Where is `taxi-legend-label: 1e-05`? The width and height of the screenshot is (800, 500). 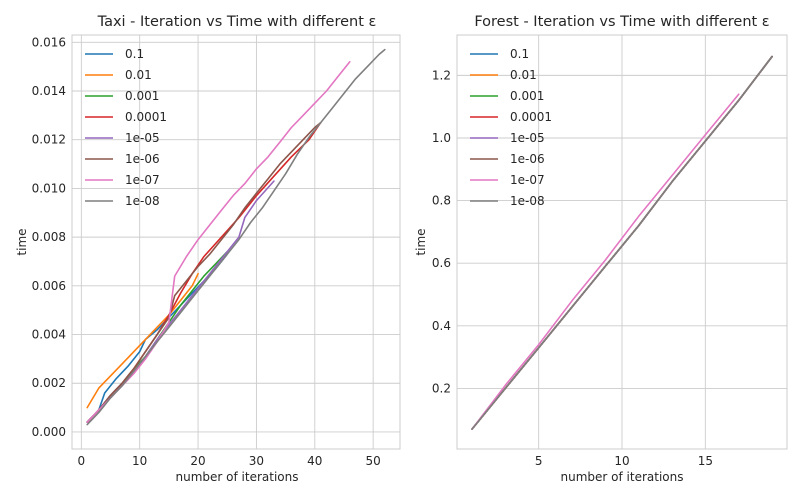 taxi-legend-label: 1e-05 is located at coordinates (142, 138).